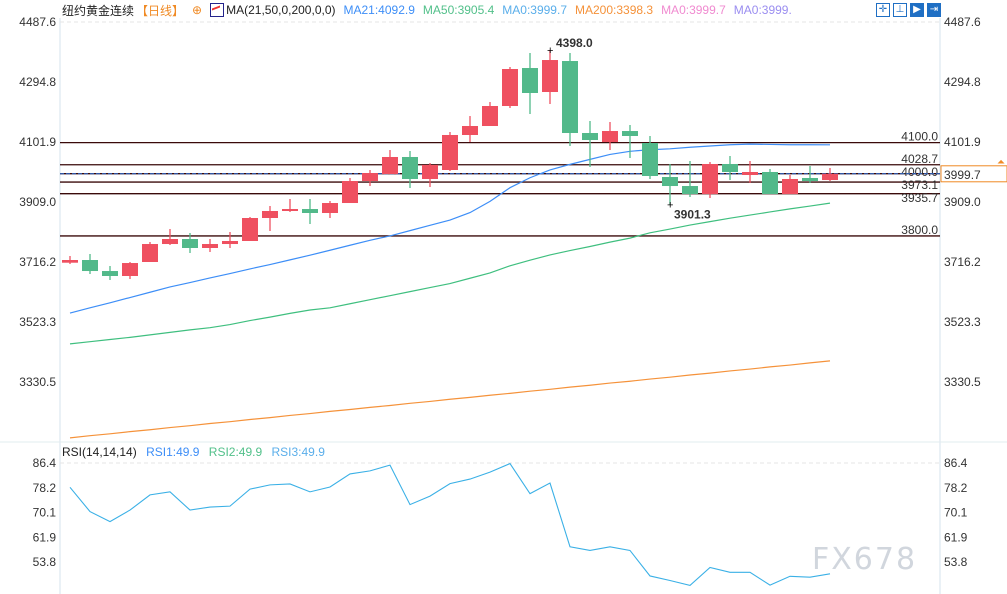  I want to click on y-tick-label-left: 4294.8, so click(37, 82).